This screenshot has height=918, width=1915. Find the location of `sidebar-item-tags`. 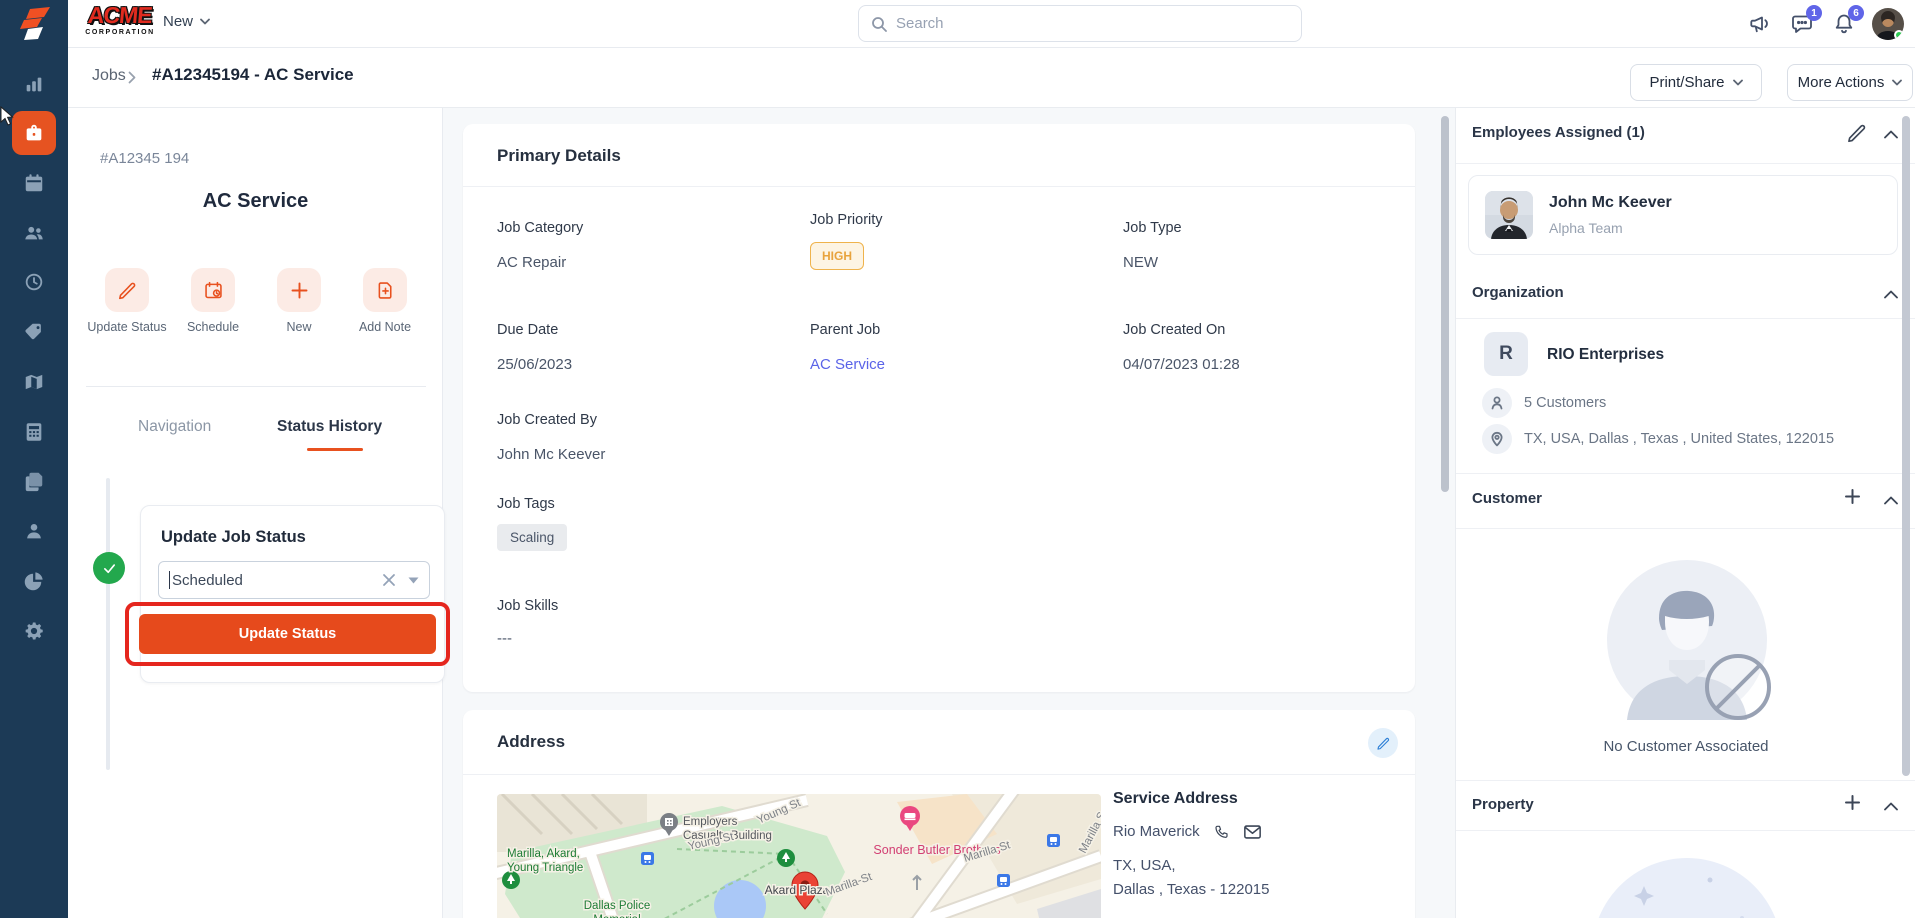

sidebar-item-tags is located at coordinates (34, 332).